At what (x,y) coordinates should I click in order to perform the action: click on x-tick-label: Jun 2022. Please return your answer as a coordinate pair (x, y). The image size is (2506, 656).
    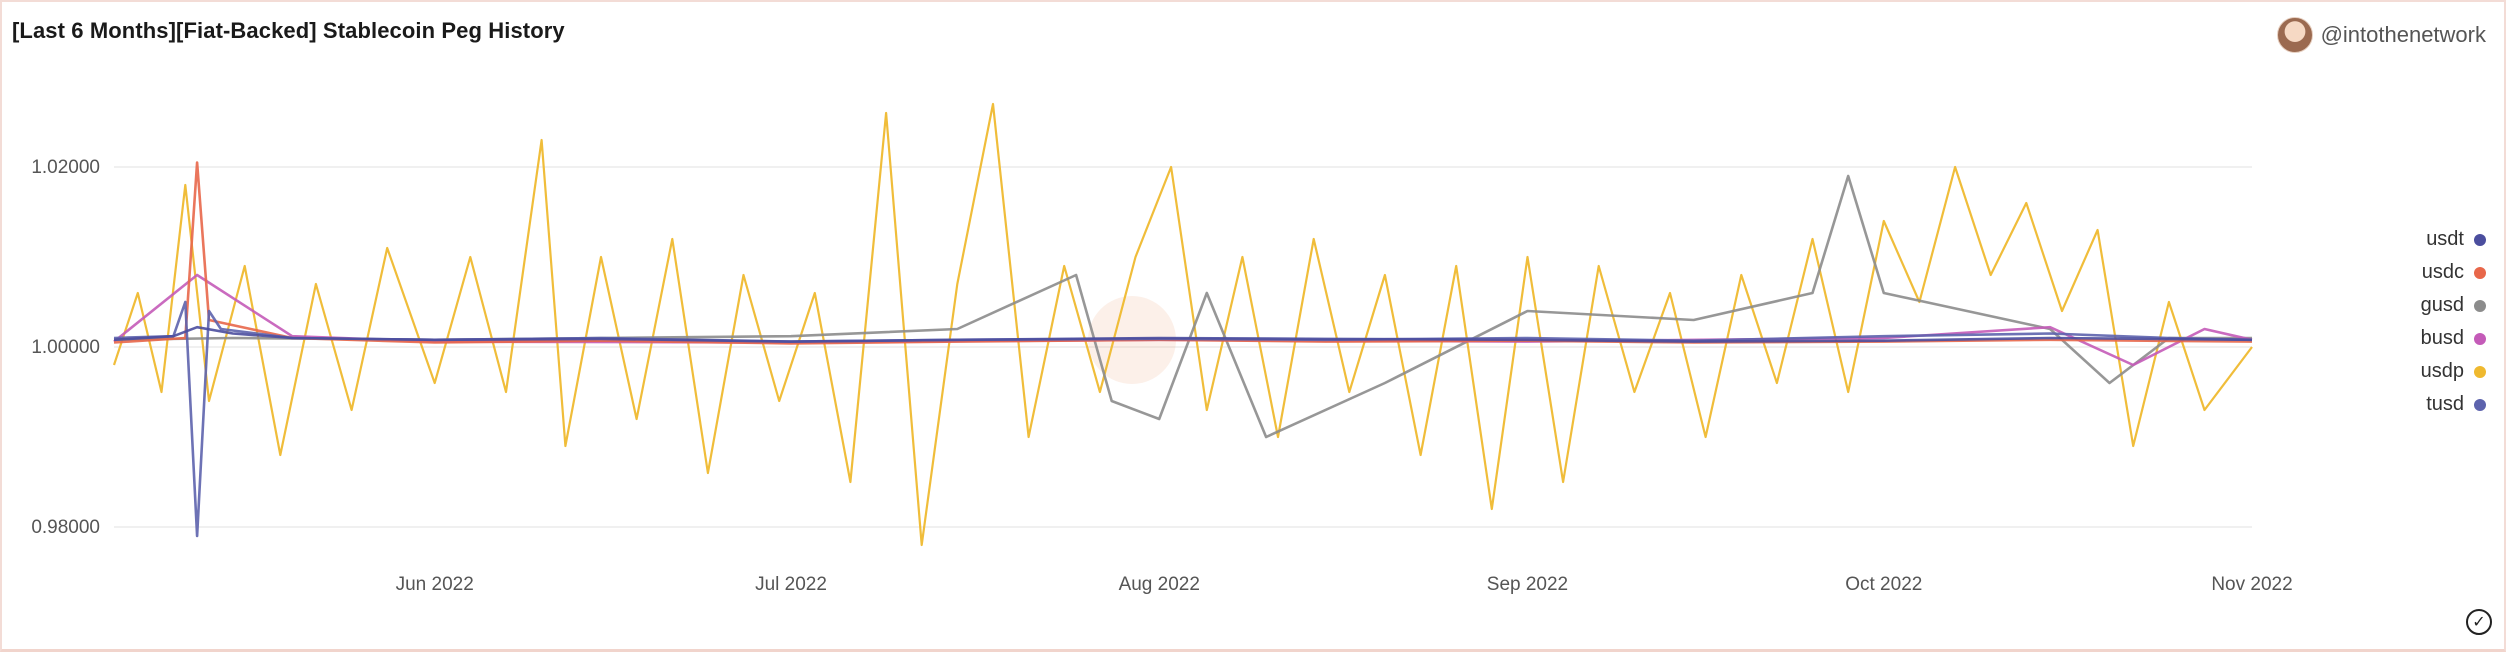
    Looking at the image, I should click on (435, 584).